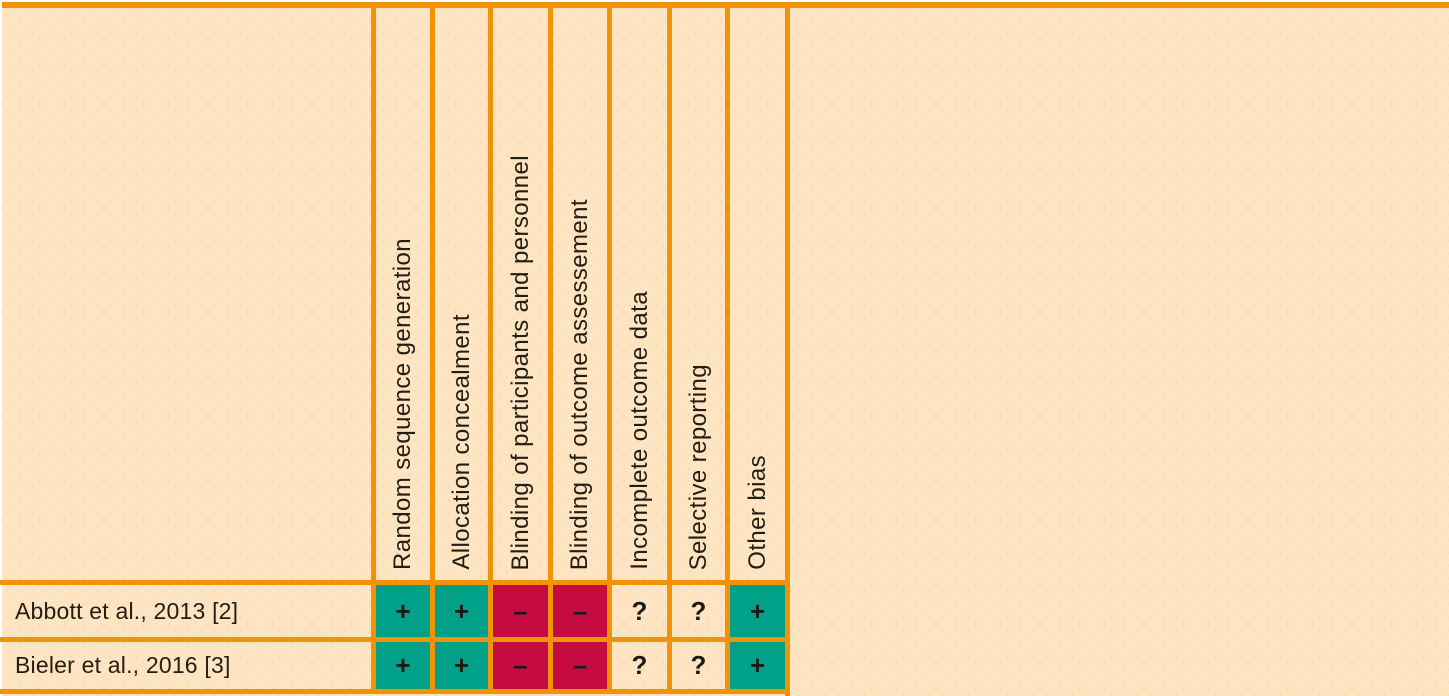 The width and height of the screenshot is (1449, 696). What do you see at coordinates (461, 442) in the screenshot?
I see `column-header-label: Allocation concealment` at bounding box center [461, 442].